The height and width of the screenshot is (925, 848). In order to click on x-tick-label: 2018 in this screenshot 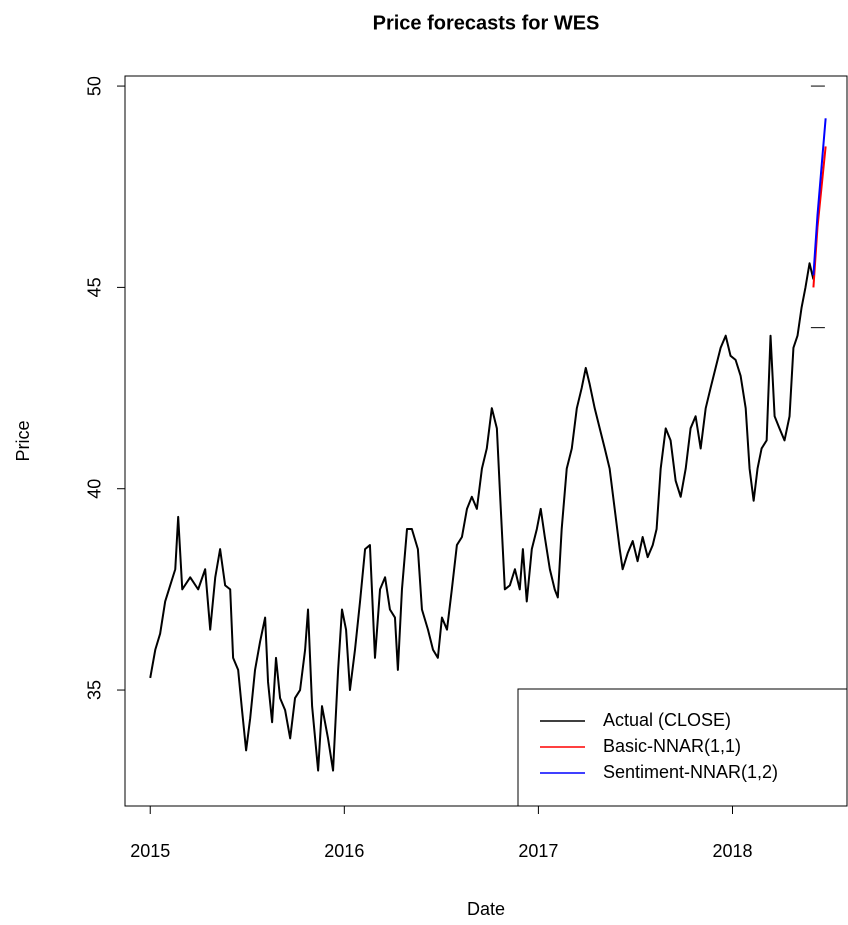, I will do `click(732, 851)`.